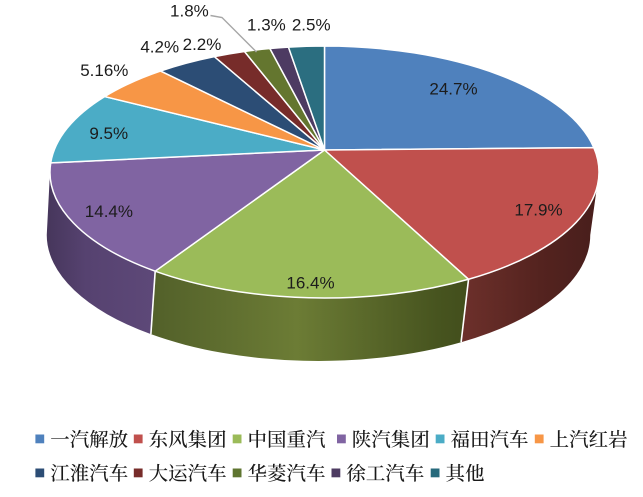 The width and height of the screenshot is (643, 497). What do you see at coordinates (104, 70) in the screenshot?
I see `svg-text: 5.16%` at bounding box center [104, 70].